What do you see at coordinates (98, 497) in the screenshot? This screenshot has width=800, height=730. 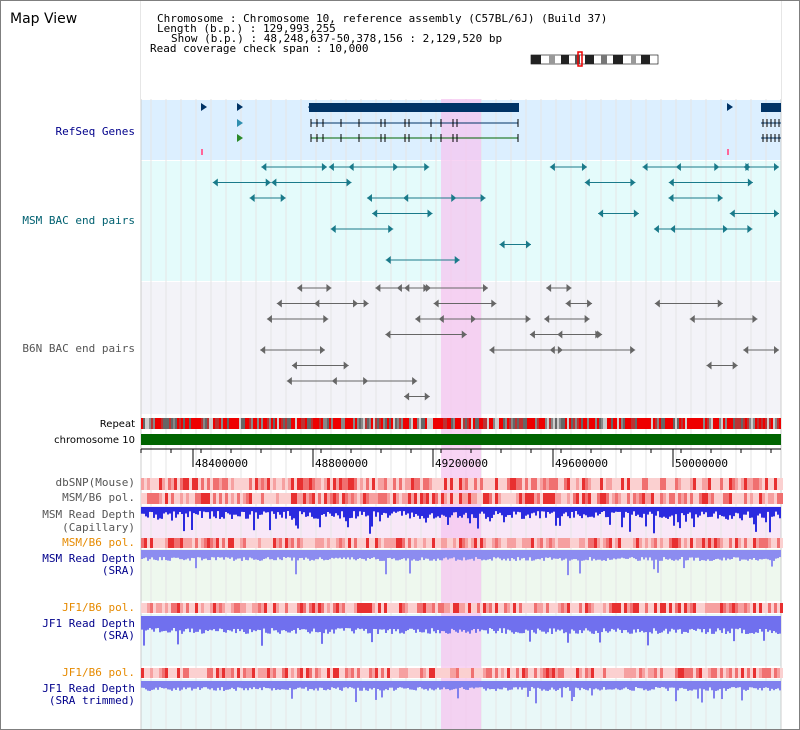 I see `label-msm-pol: MSM/B6 pol.` at bounding box center [98, 497].